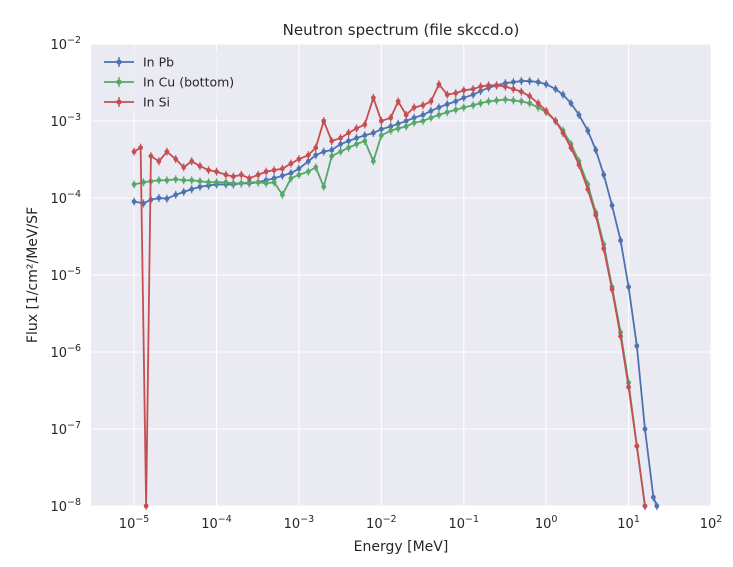 The width and height of the screenshot is (733, 567). I want to click on y-tick-label-exponent: −2, so click(74, 40).